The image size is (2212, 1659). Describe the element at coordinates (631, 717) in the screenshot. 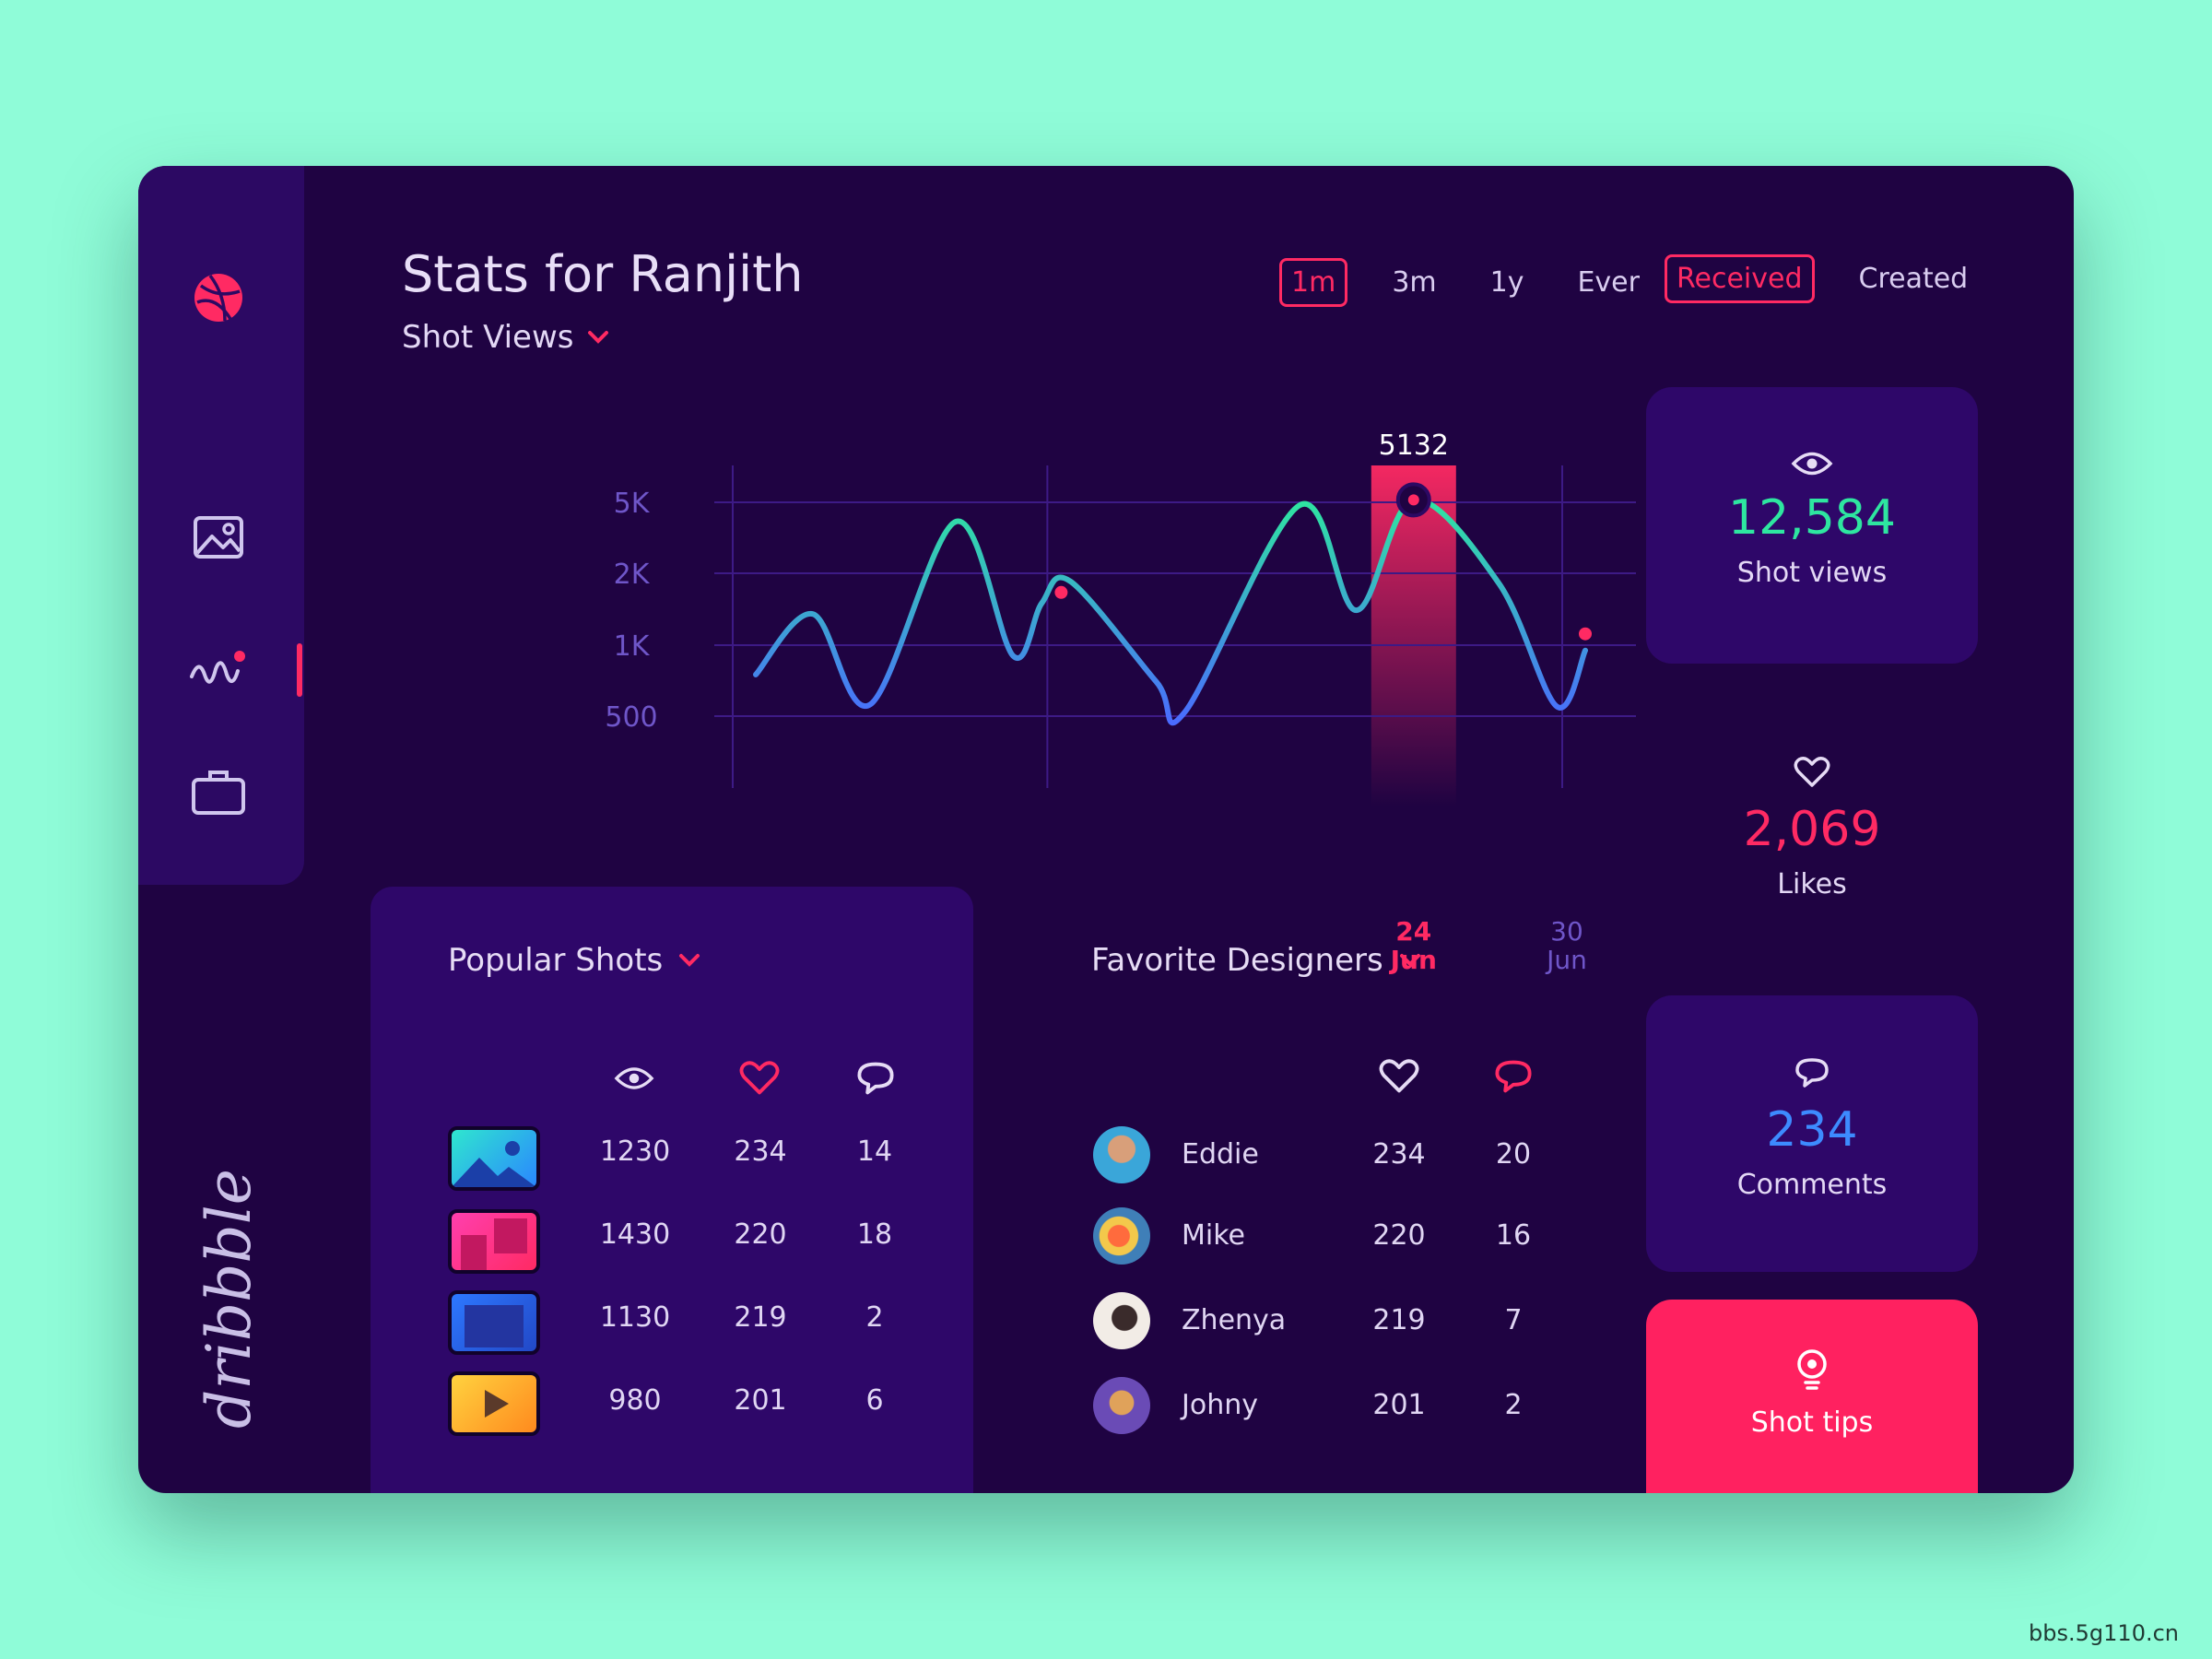

I see `y-tick-label: 500` at that location.